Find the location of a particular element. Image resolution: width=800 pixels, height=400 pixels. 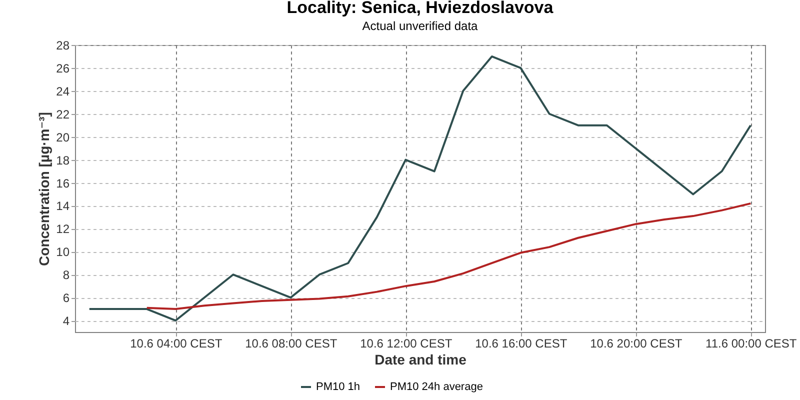

y-tick-label: 12 is located at coordinates (63, 229).